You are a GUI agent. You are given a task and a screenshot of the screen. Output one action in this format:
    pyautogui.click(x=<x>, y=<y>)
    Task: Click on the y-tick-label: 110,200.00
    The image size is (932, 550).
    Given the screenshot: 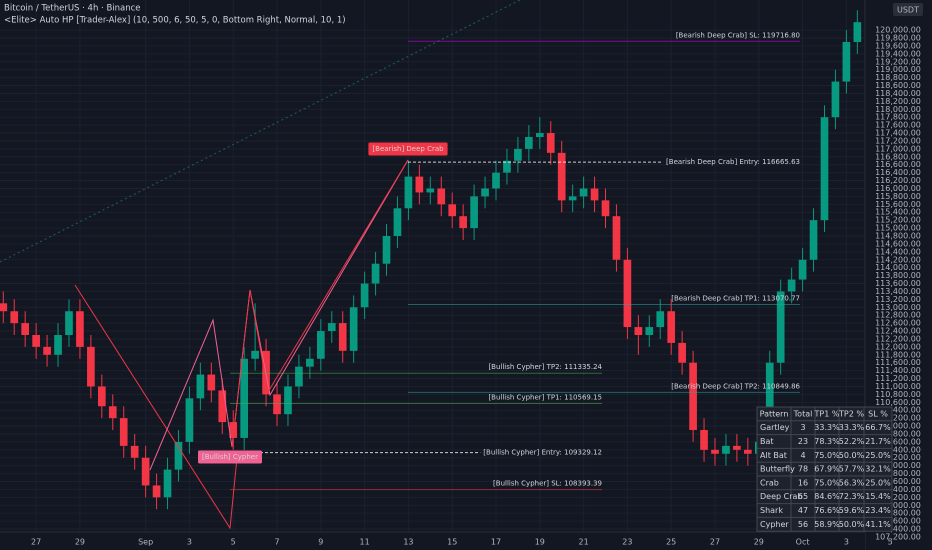 What is the action you would take?
    pyautogui.click(x=898, y=418)
    